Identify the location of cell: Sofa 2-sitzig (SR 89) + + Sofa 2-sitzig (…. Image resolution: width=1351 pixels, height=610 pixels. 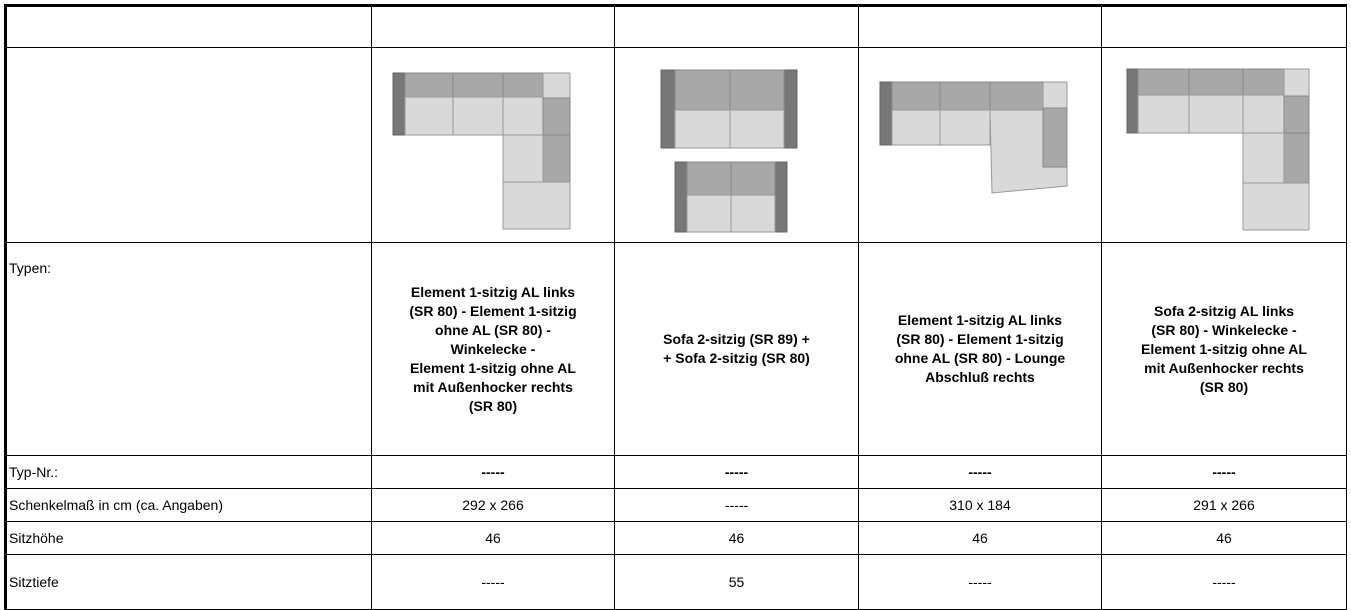
(736, 349).